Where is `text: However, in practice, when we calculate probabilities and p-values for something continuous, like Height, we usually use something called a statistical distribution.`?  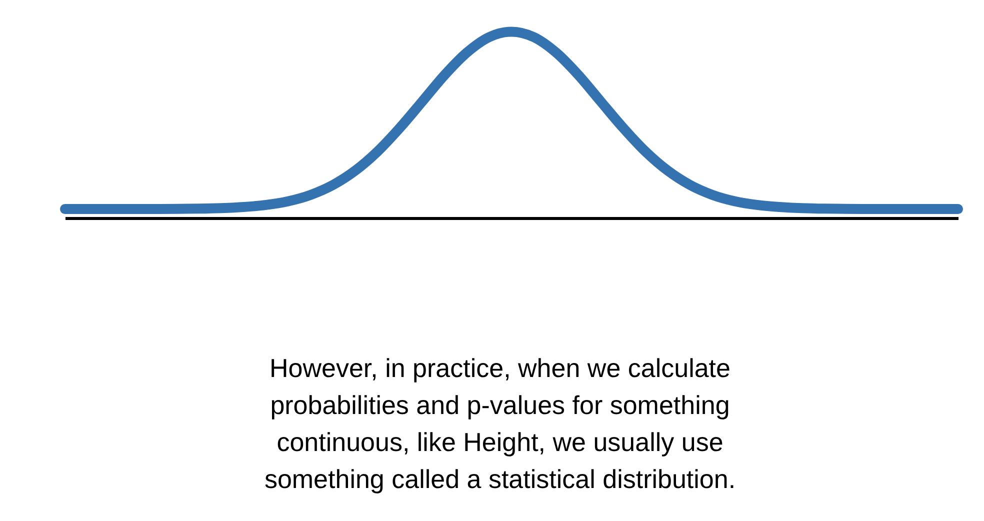
text: However, in practice, when we calculate probabilities and p-values for something continuous, like Height, we usually use something called a statistical distribution. is located at coordinates (500, 424).